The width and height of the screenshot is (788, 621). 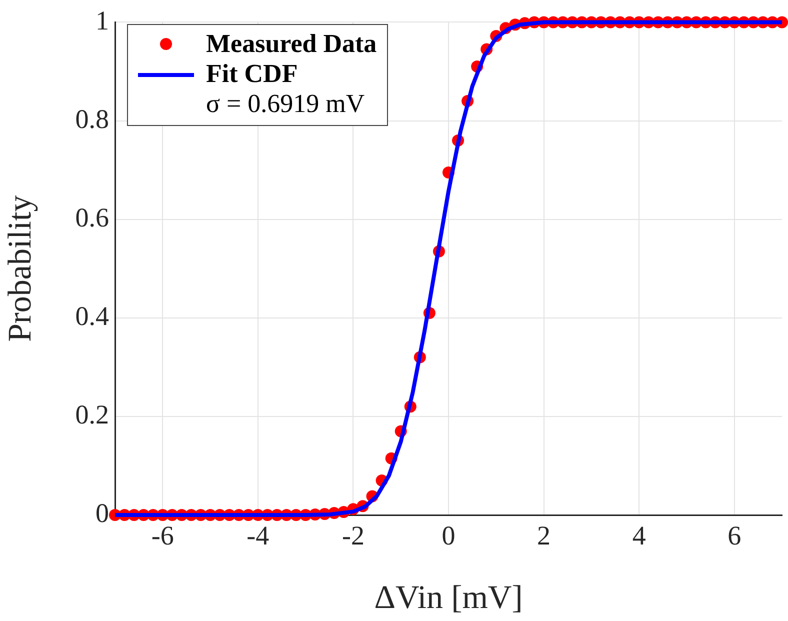 What do you see at coordinates (544, 535) in the screenshot?
I see `x-tick-label: 2` at bounding box center [544, 535].